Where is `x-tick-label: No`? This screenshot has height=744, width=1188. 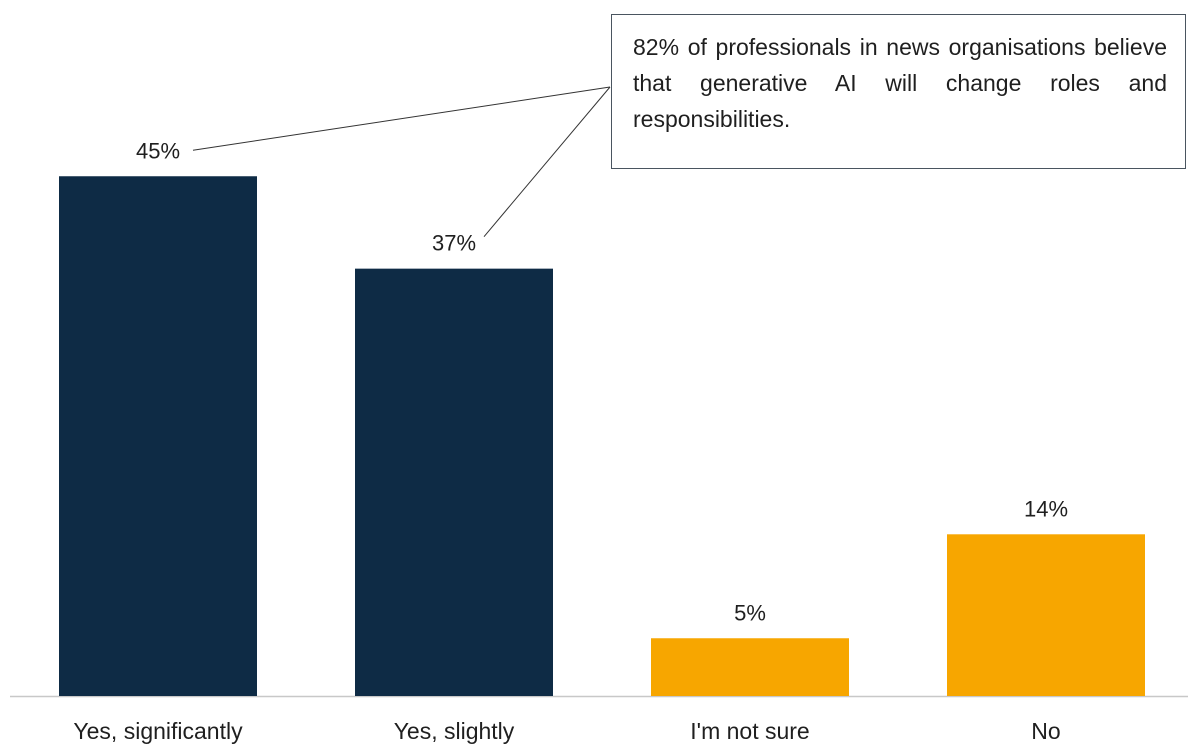 x-tick-label: No is located at coordinates (1045, 731).